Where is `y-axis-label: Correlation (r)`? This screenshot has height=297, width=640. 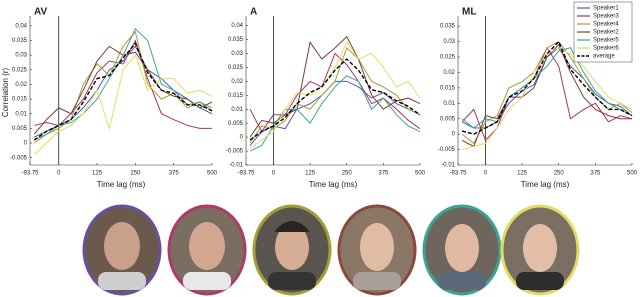
y-axis-label: Correlation (r) is located at coordinates (5, 92).